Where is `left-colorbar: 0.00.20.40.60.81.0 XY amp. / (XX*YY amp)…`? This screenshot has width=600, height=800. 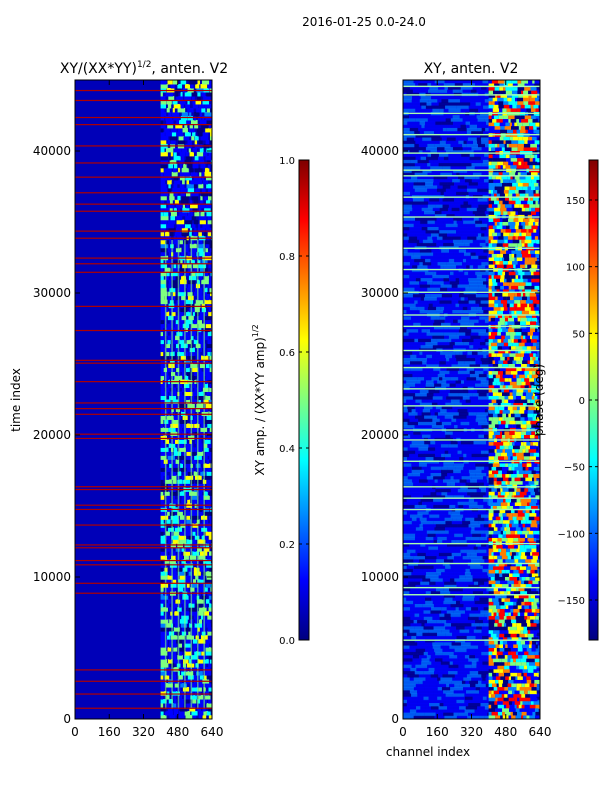 left-colorbar: 0.00.20.40.60.81.0 XY amp. / (XX*YY amp)… is located at coordinates (280, 401).